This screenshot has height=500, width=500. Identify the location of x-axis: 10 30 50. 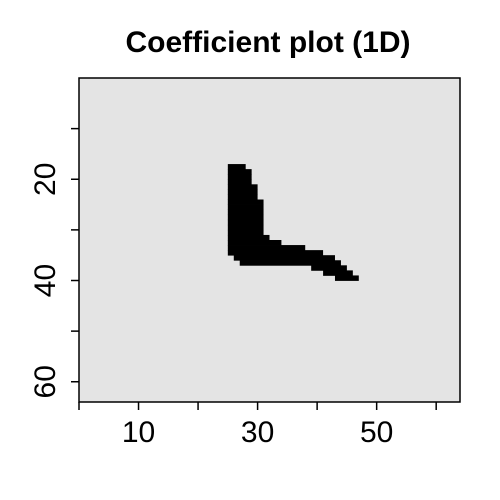
(257, 425).